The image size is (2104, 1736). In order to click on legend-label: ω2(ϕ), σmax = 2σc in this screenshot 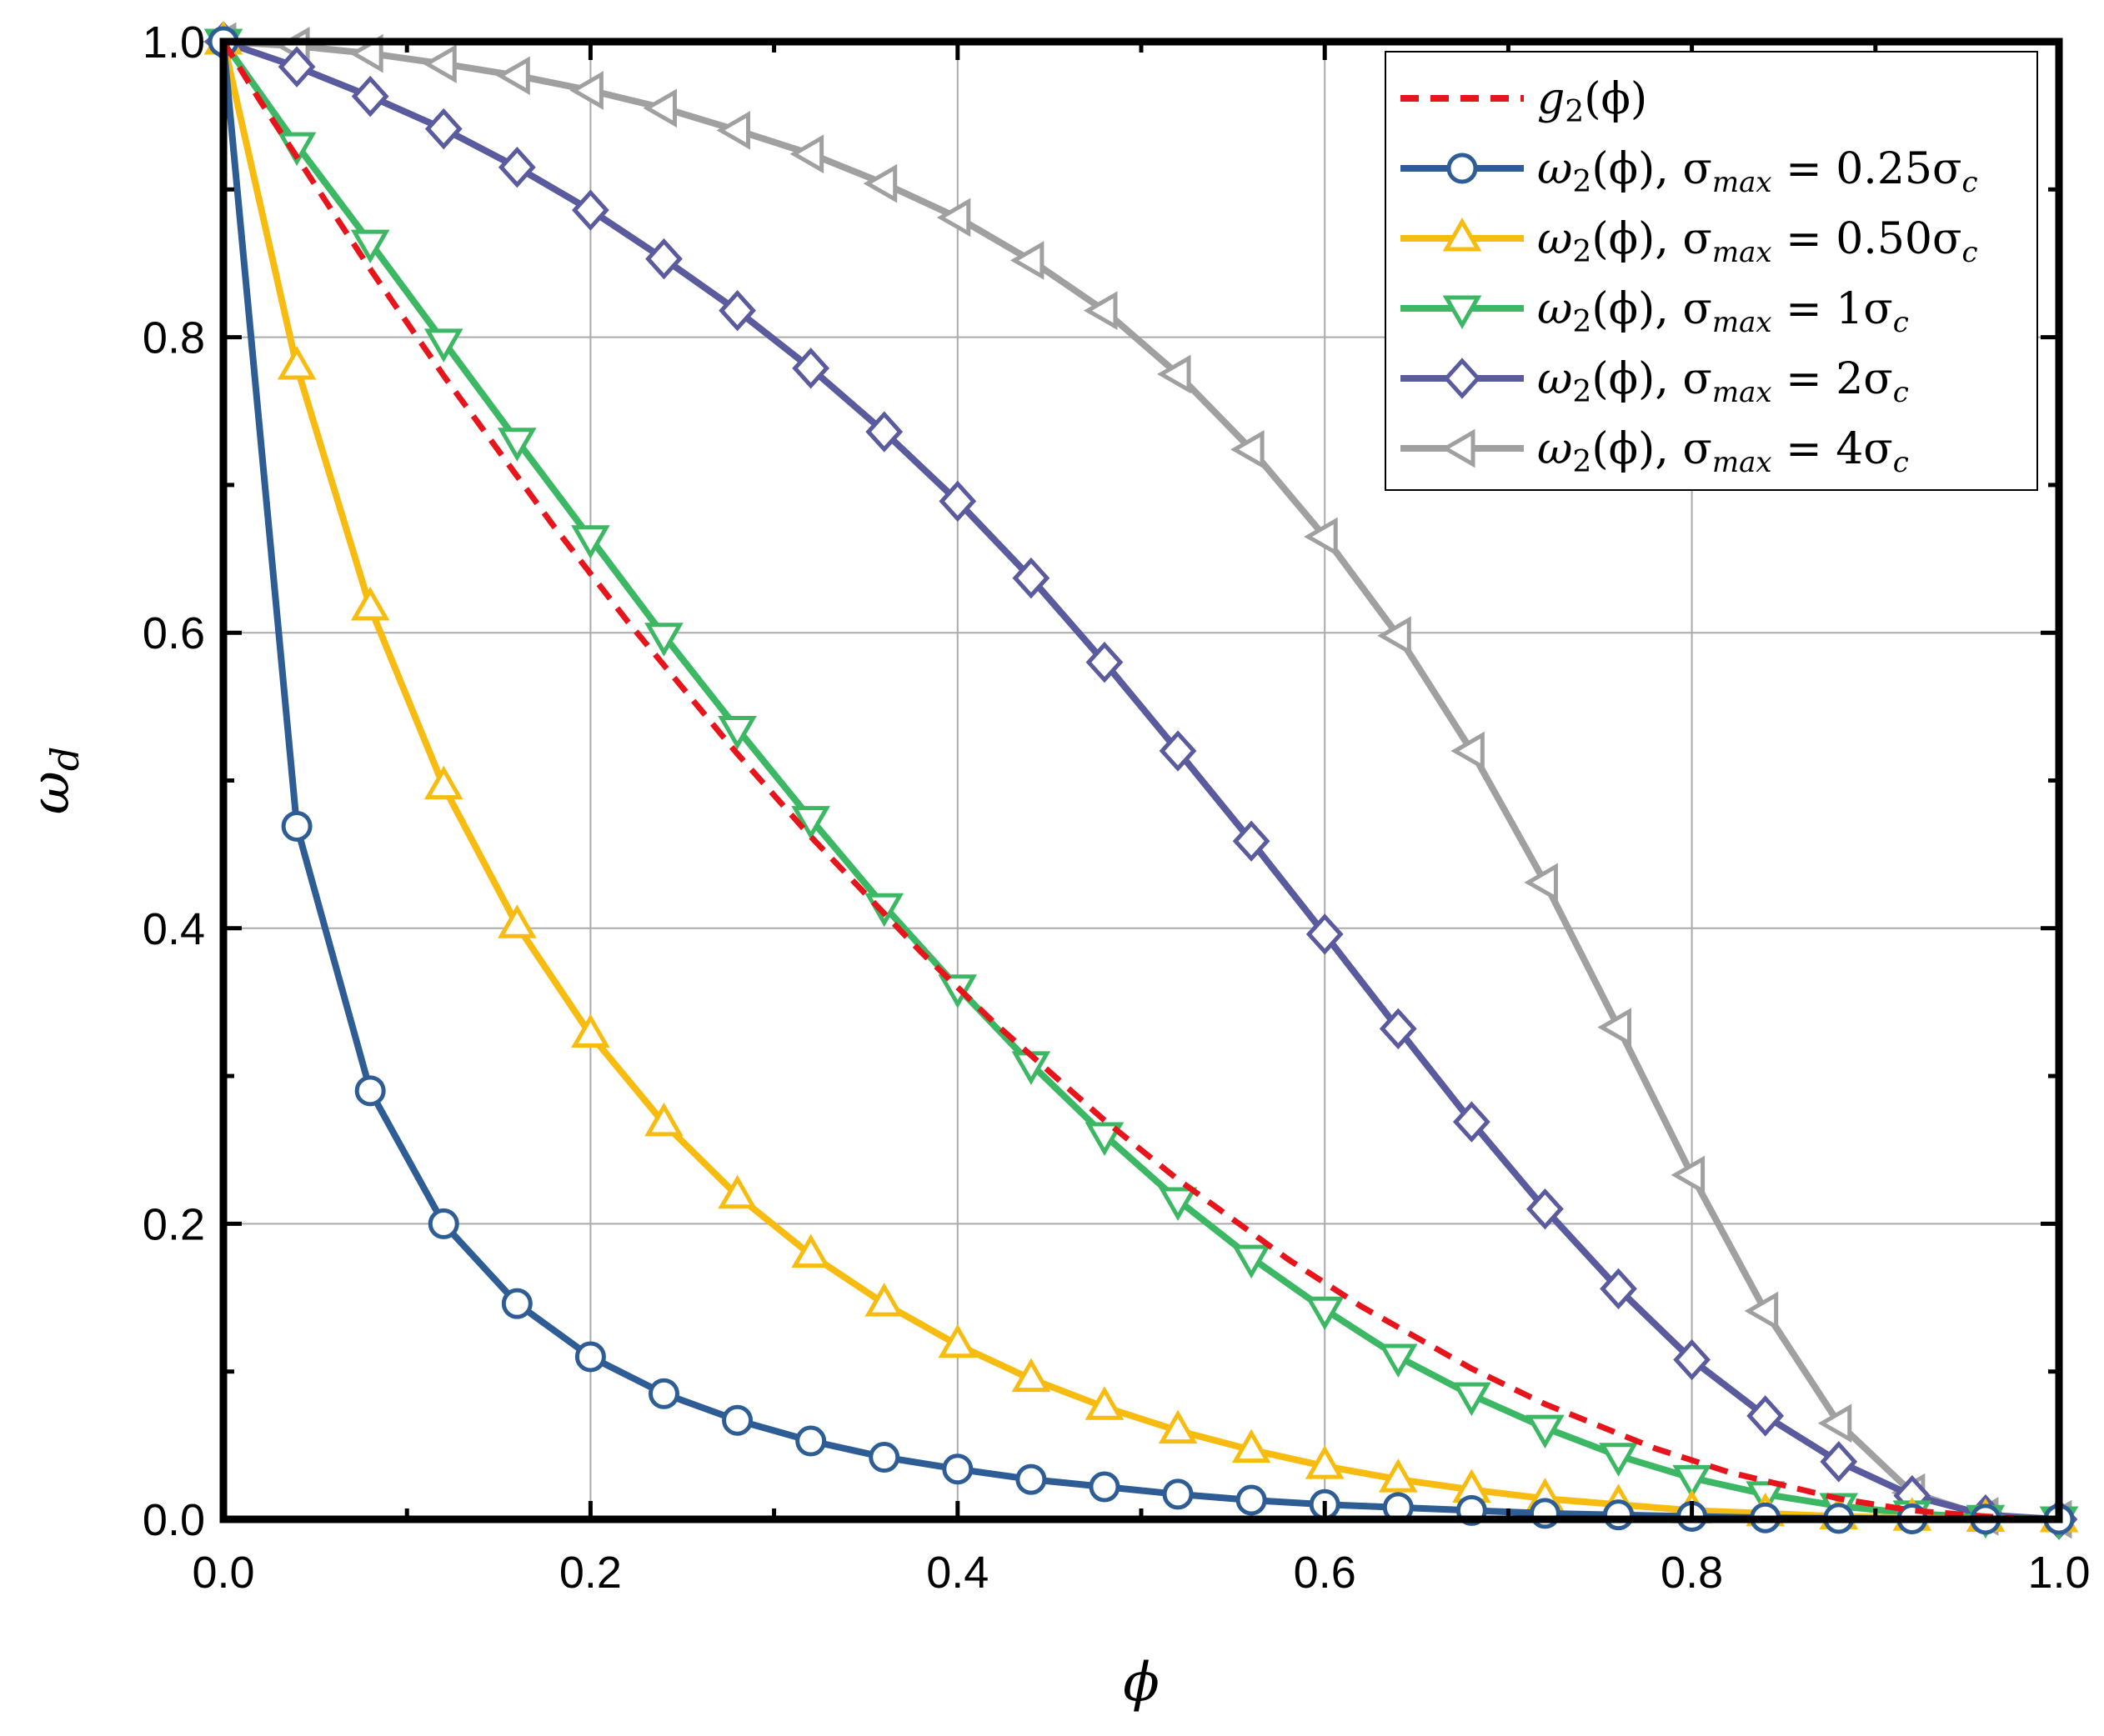, I will do `click(1723, 382)`.